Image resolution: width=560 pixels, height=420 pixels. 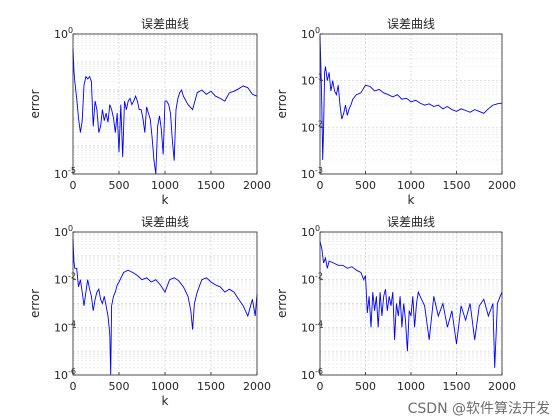 I want to click on watermark: CSDN @软件算法开发, so click(x=478, y=409).